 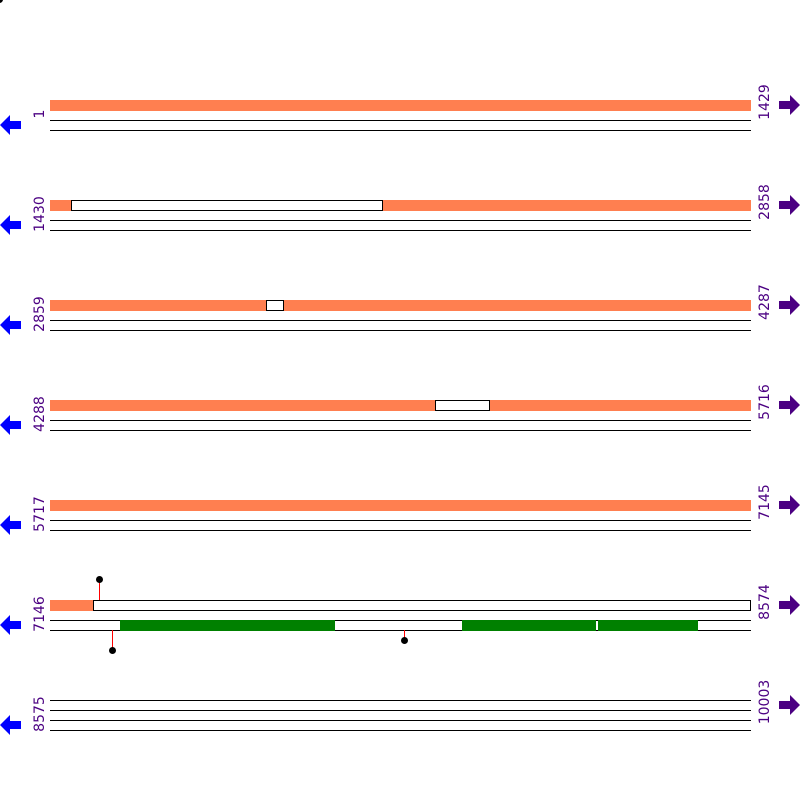 What do you see at coordinates (40, 114) in the screenshot?
I see `row-start-label: 1` at bounding box center [40, 114].